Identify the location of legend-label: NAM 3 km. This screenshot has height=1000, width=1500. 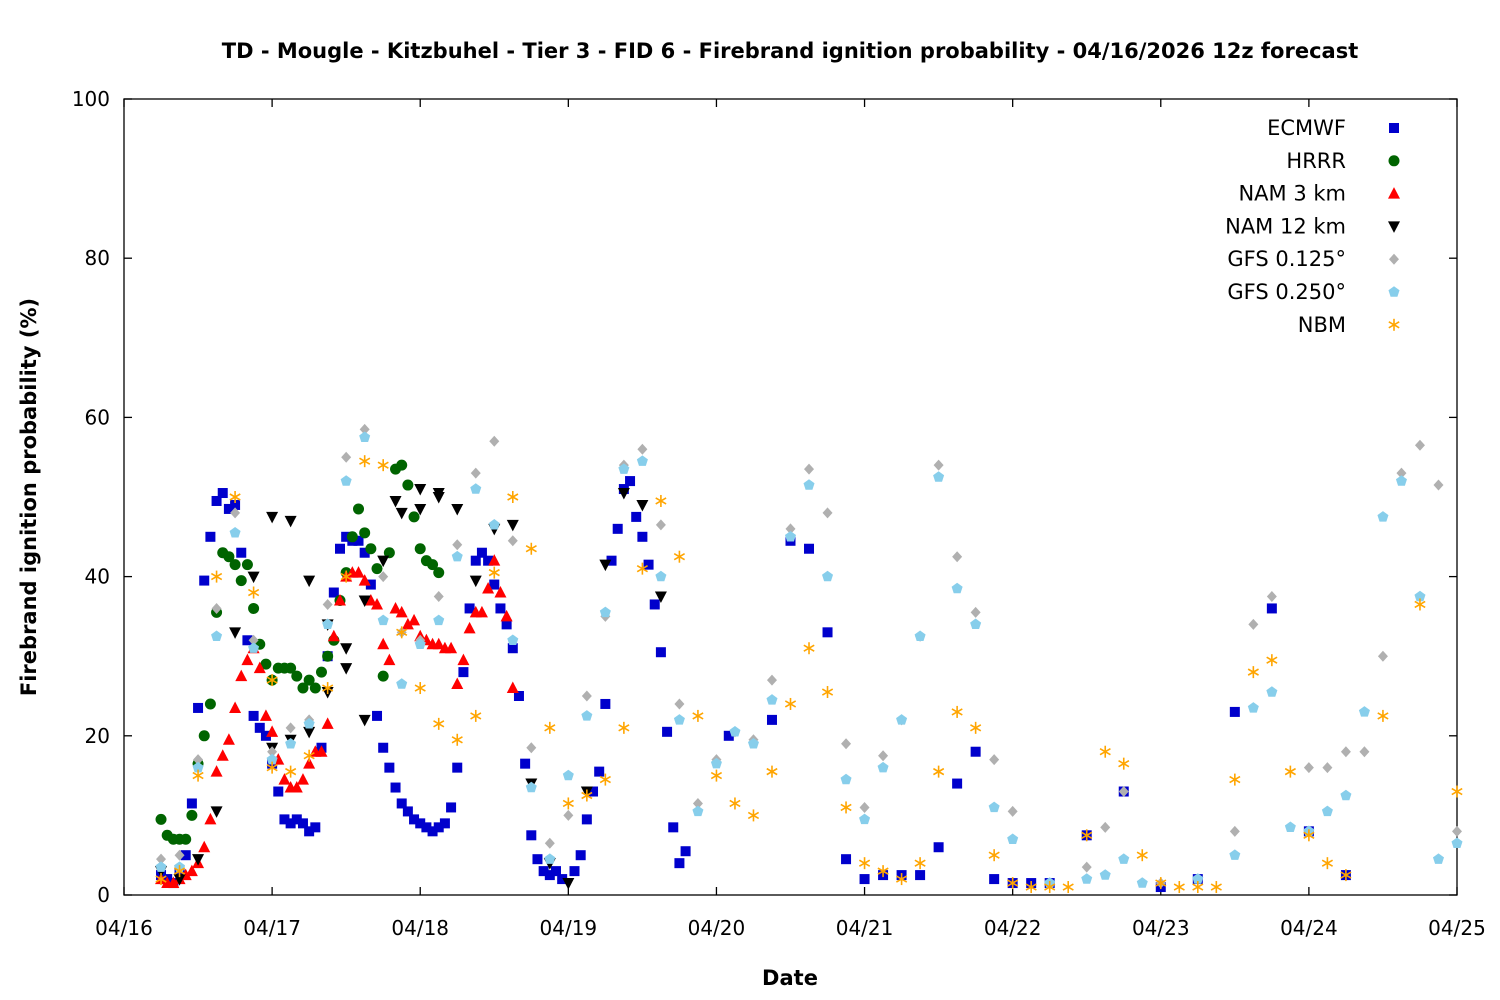
(1292, 194).